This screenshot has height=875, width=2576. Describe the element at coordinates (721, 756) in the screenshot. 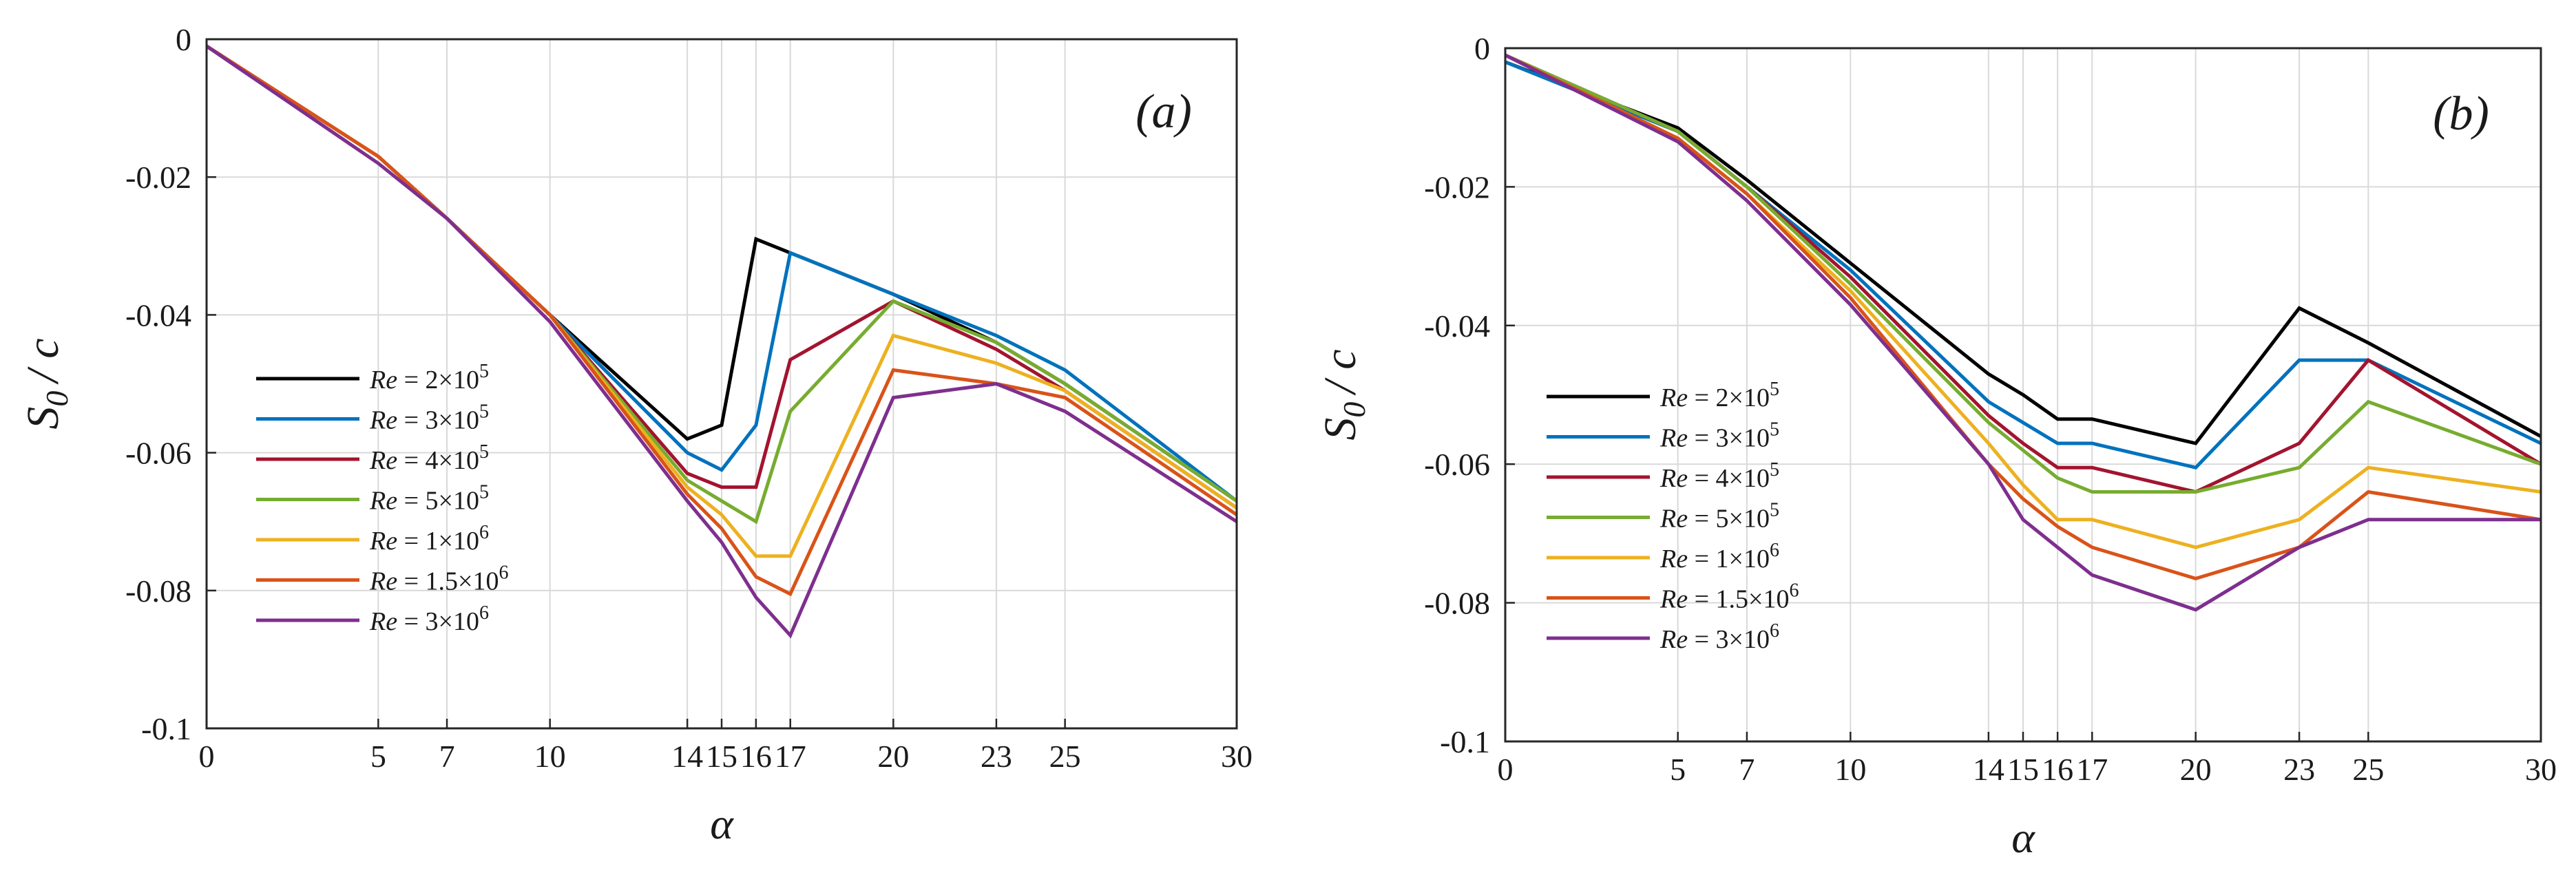

I see `x-tick-label: 15` at that location.